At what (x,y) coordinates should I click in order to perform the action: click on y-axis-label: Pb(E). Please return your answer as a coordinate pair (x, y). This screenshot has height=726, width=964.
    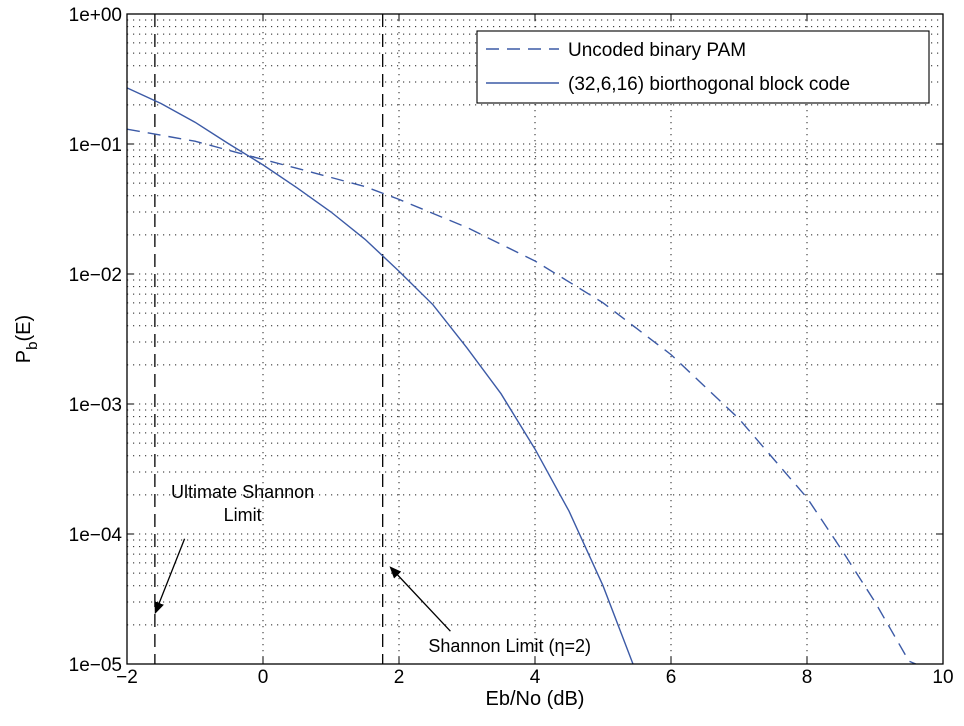
    Looking at the image, I should click on (27, 339).